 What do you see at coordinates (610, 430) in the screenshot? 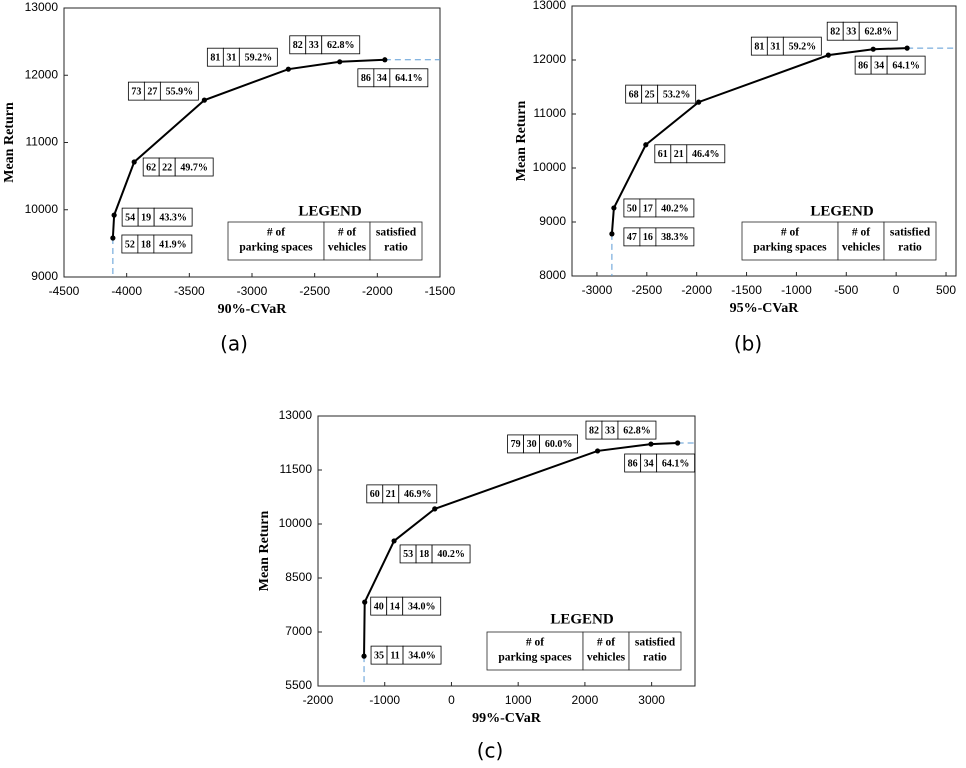
I see `label-text: 33` at bounding box center [610, 430].